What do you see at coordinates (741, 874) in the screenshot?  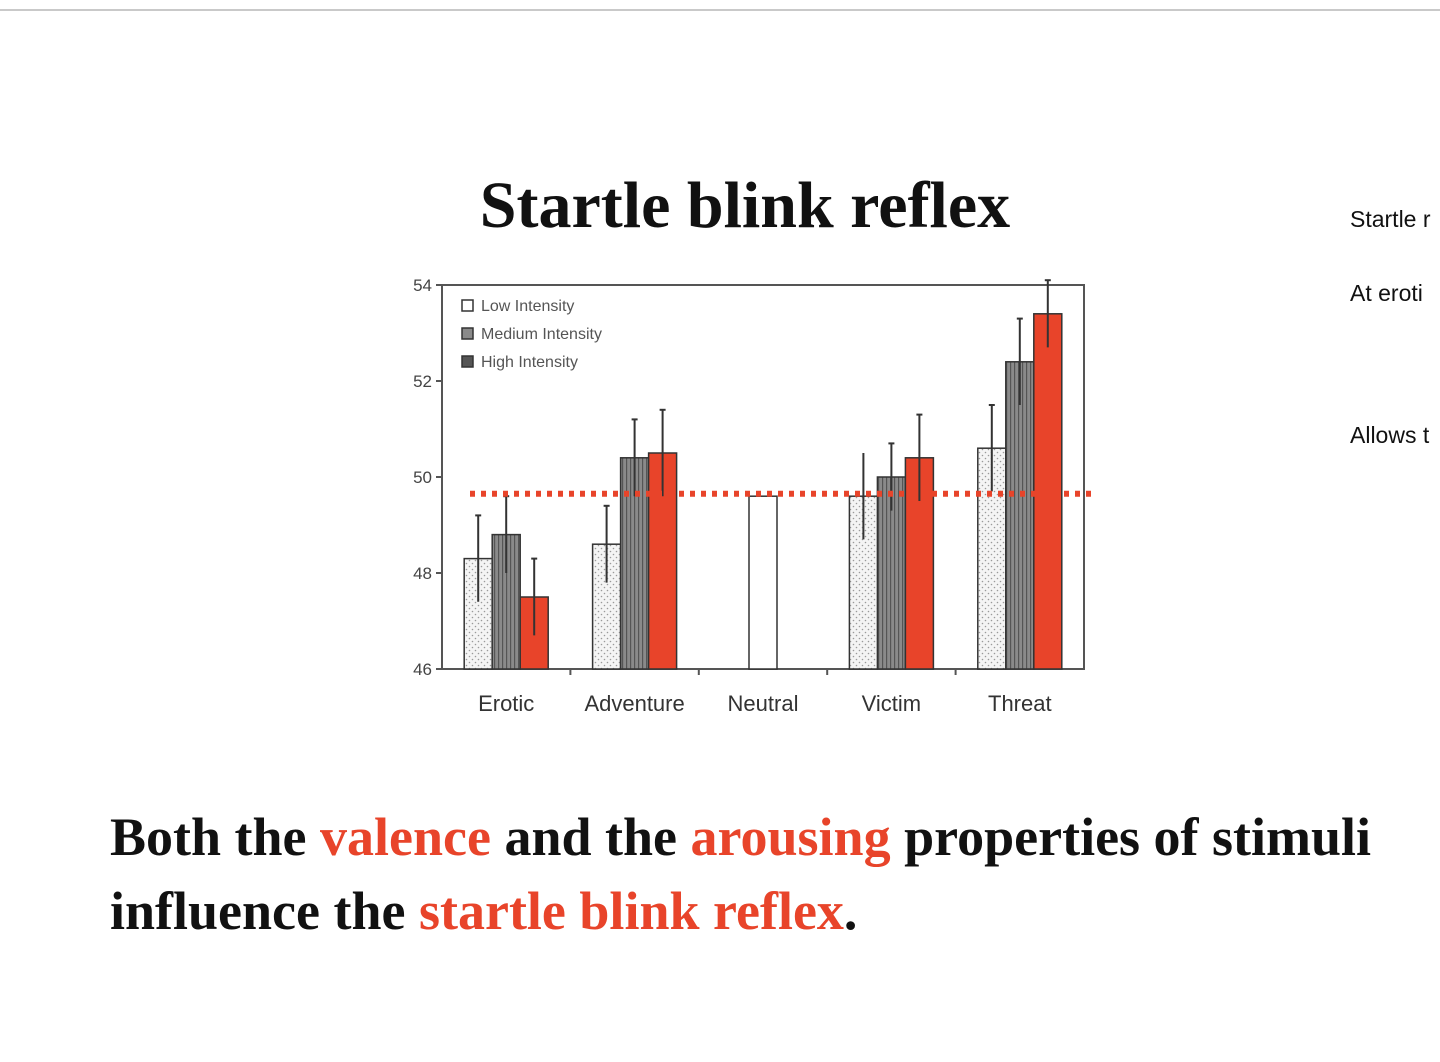 I see `caption-text-3: properties of stimuli influence the` at bounding box center [741, 874].